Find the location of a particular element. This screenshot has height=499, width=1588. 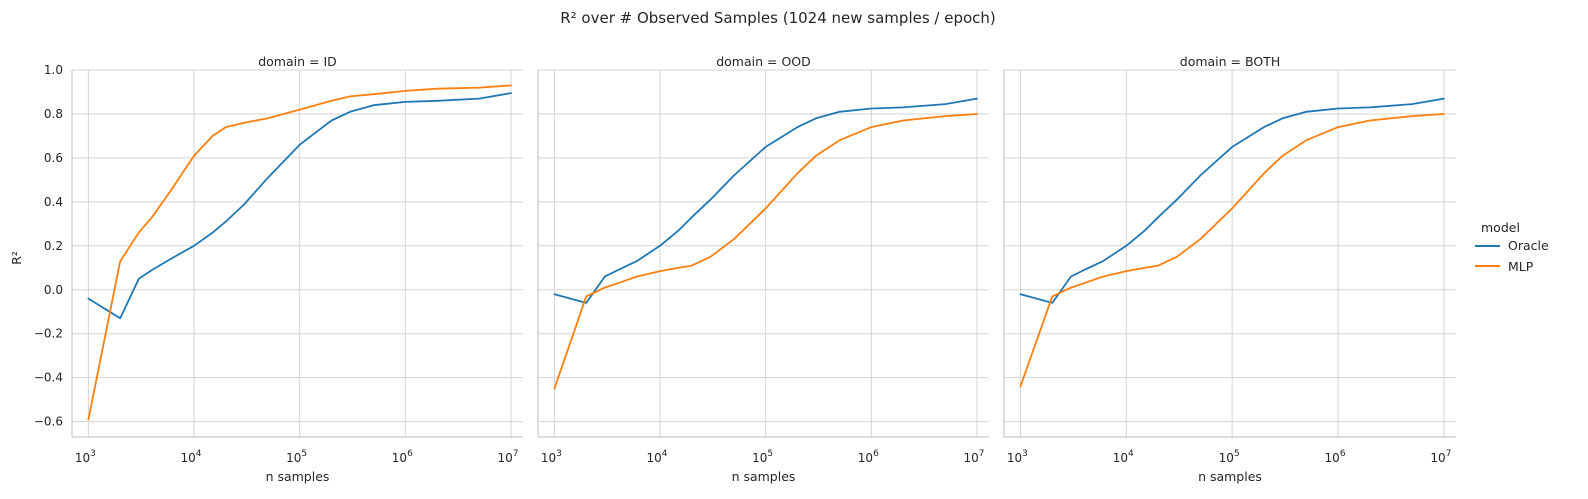

y-tick-label: 0.0 is located at coordinates (53, 290).